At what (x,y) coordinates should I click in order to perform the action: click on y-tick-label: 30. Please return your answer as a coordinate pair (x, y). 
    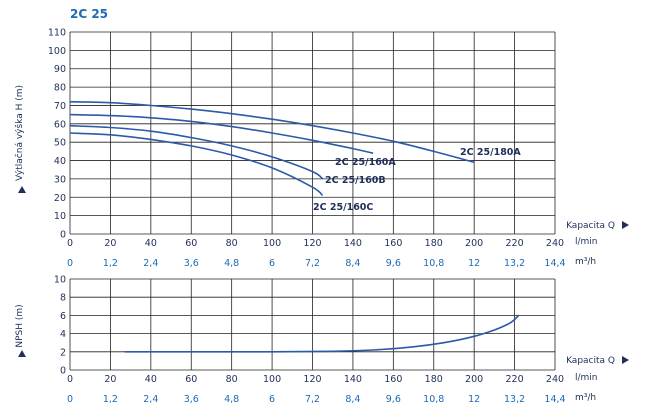
    Looking at the image, I should click on (60, 179).